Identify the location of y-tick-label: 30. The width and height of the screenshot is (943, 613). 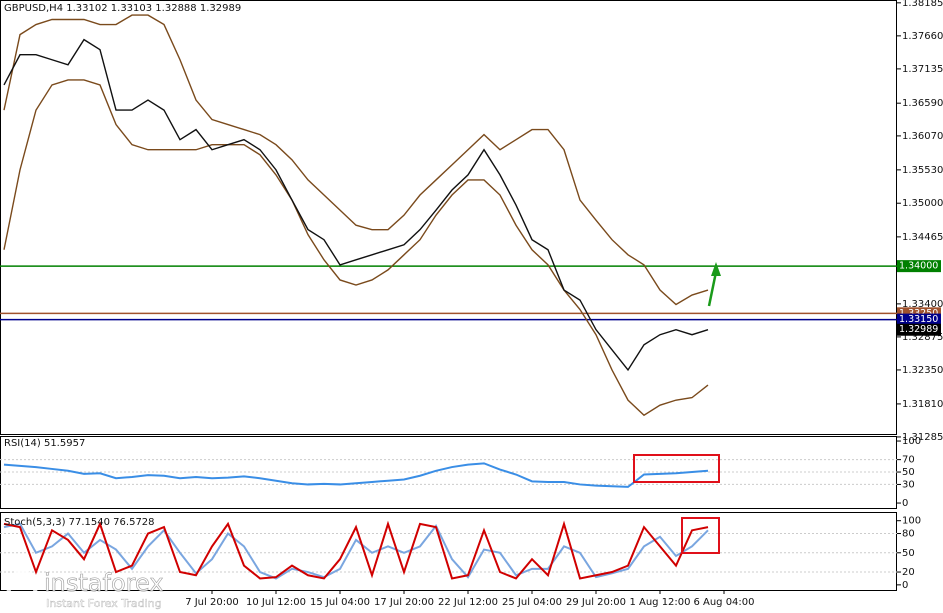
(908, 484).